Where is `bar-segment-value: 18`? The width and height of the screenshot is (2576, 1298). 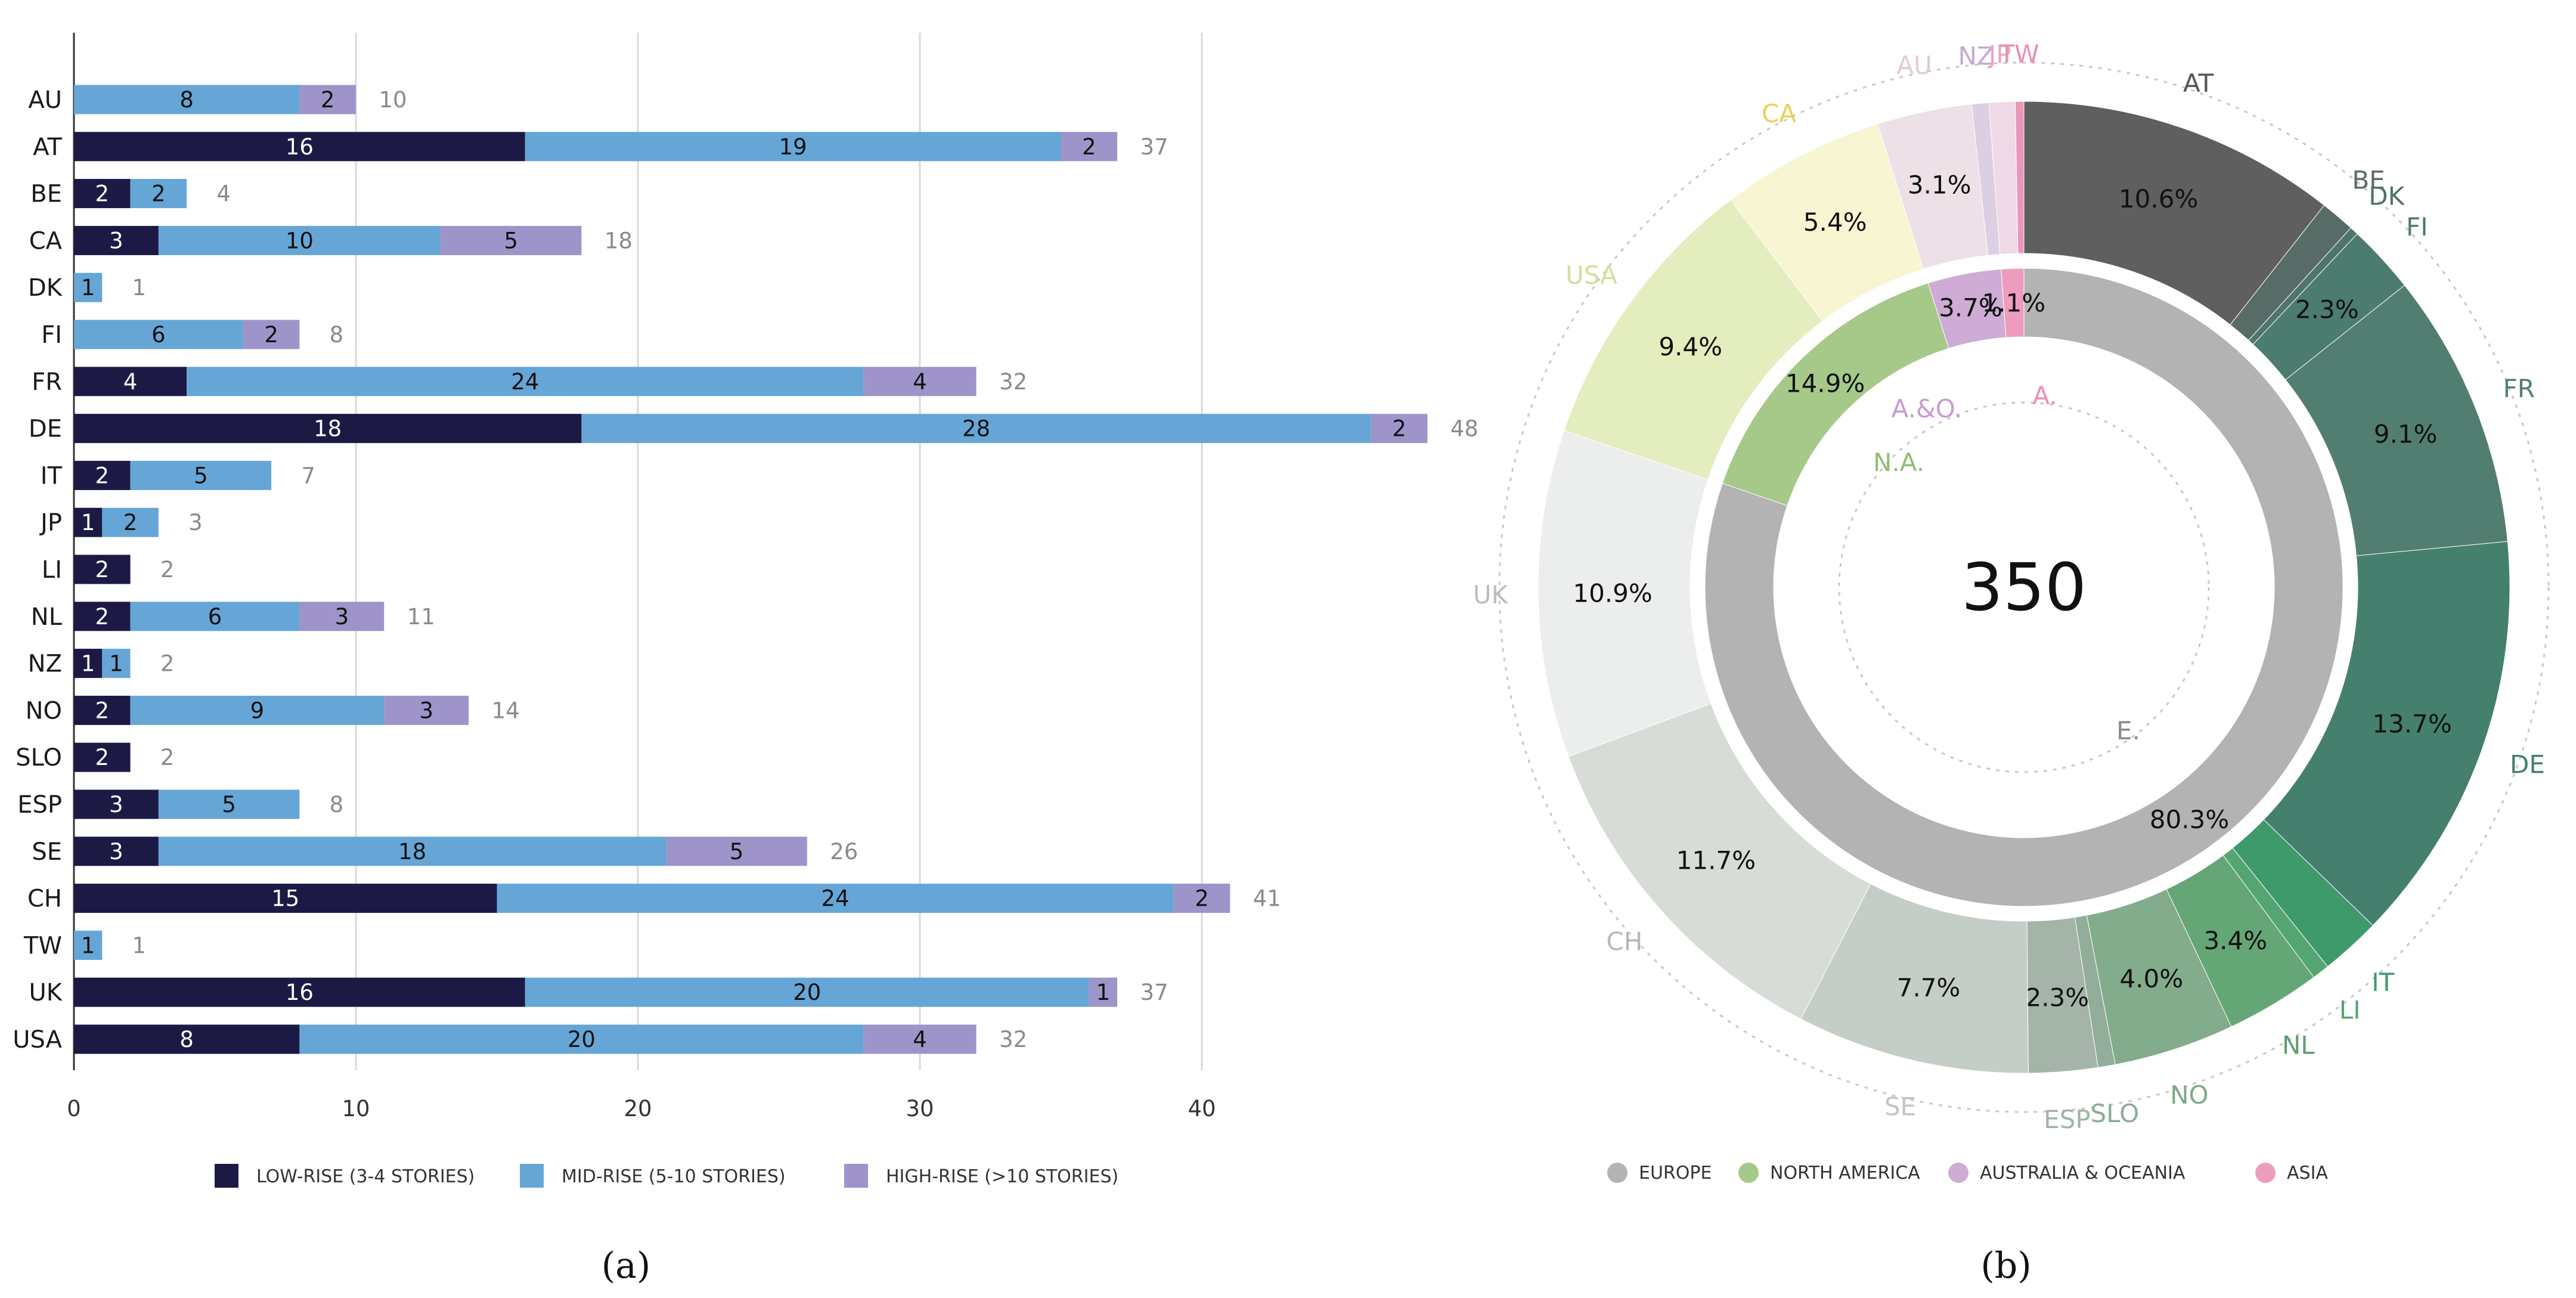
bar-segment-value: 18 is located at coordinates (328, 429).